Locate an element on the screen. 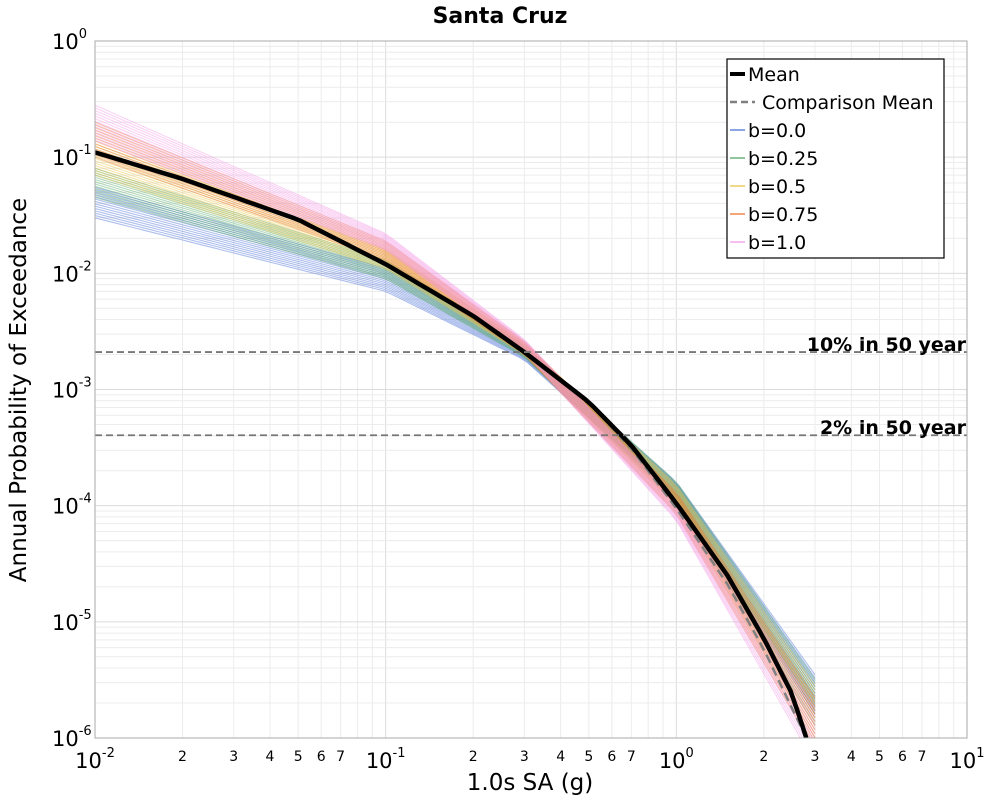 Image resolution: width=1000 pixels, height=800 pixels. y-tick-label: 10⁻⁵ is located at coordinates (72, 621).